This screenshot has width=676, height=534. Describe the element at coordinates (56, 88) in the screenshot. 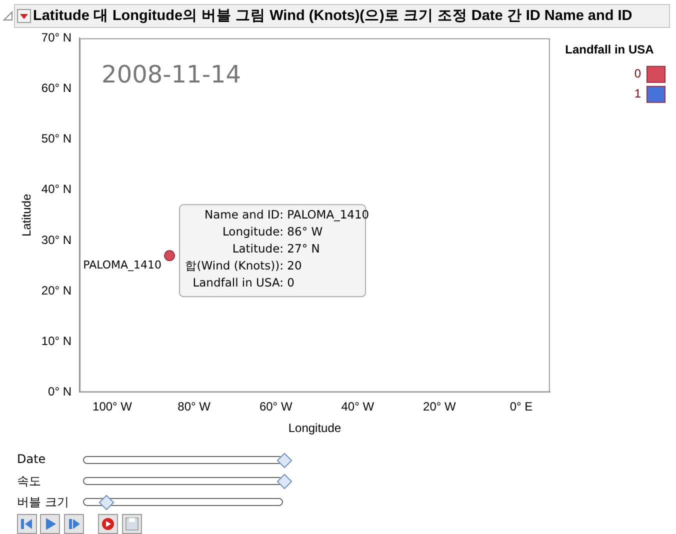

I see `y-tick-label: 60° N` at that location.